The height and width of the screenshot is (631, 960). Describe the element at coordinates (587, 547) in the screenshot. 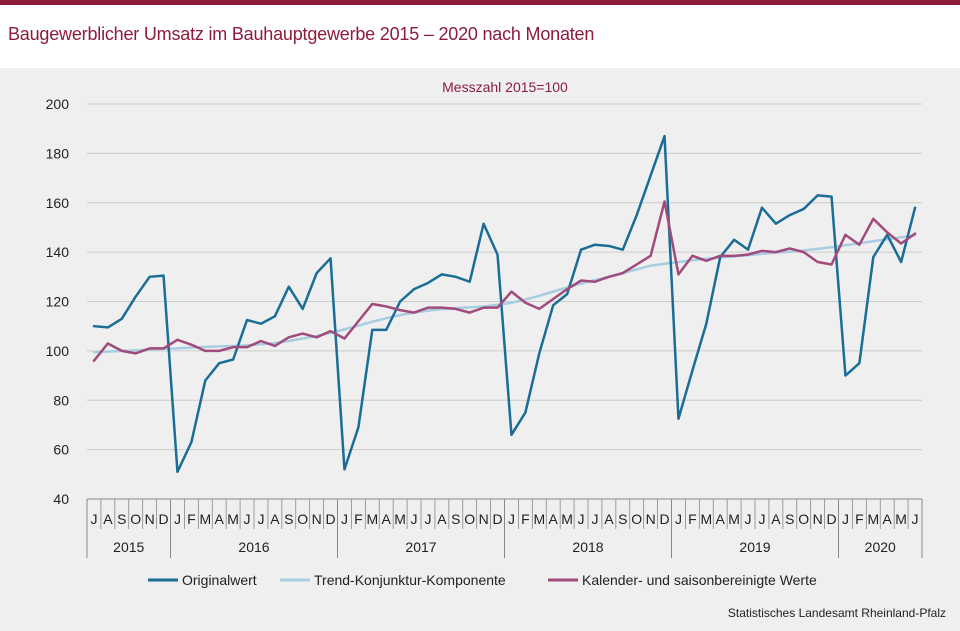

I see `year-label-2018: 2018` at that location.